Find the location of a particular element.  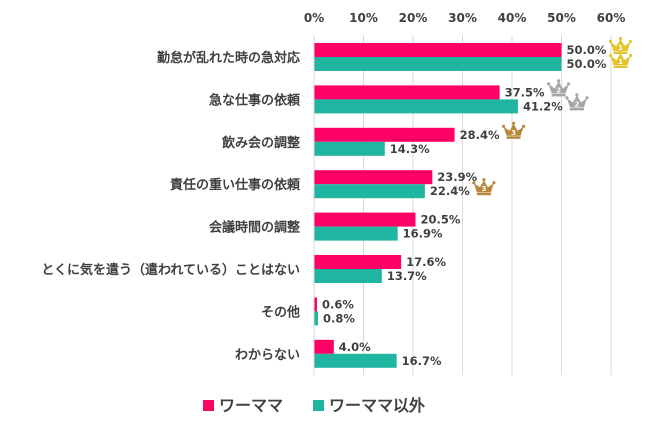

data-label: 13.7% is located at coordinates (407, 276).